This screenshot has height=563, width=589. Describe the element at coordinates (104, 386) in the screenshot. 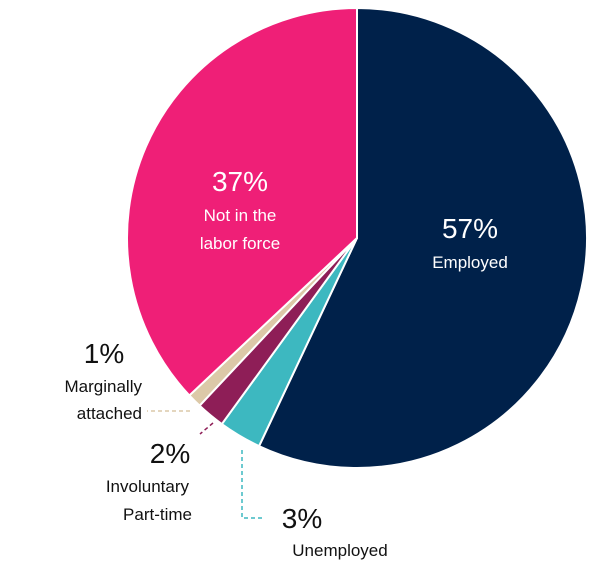

I see `slice-label-marginal-line1: Marginally` at that location.